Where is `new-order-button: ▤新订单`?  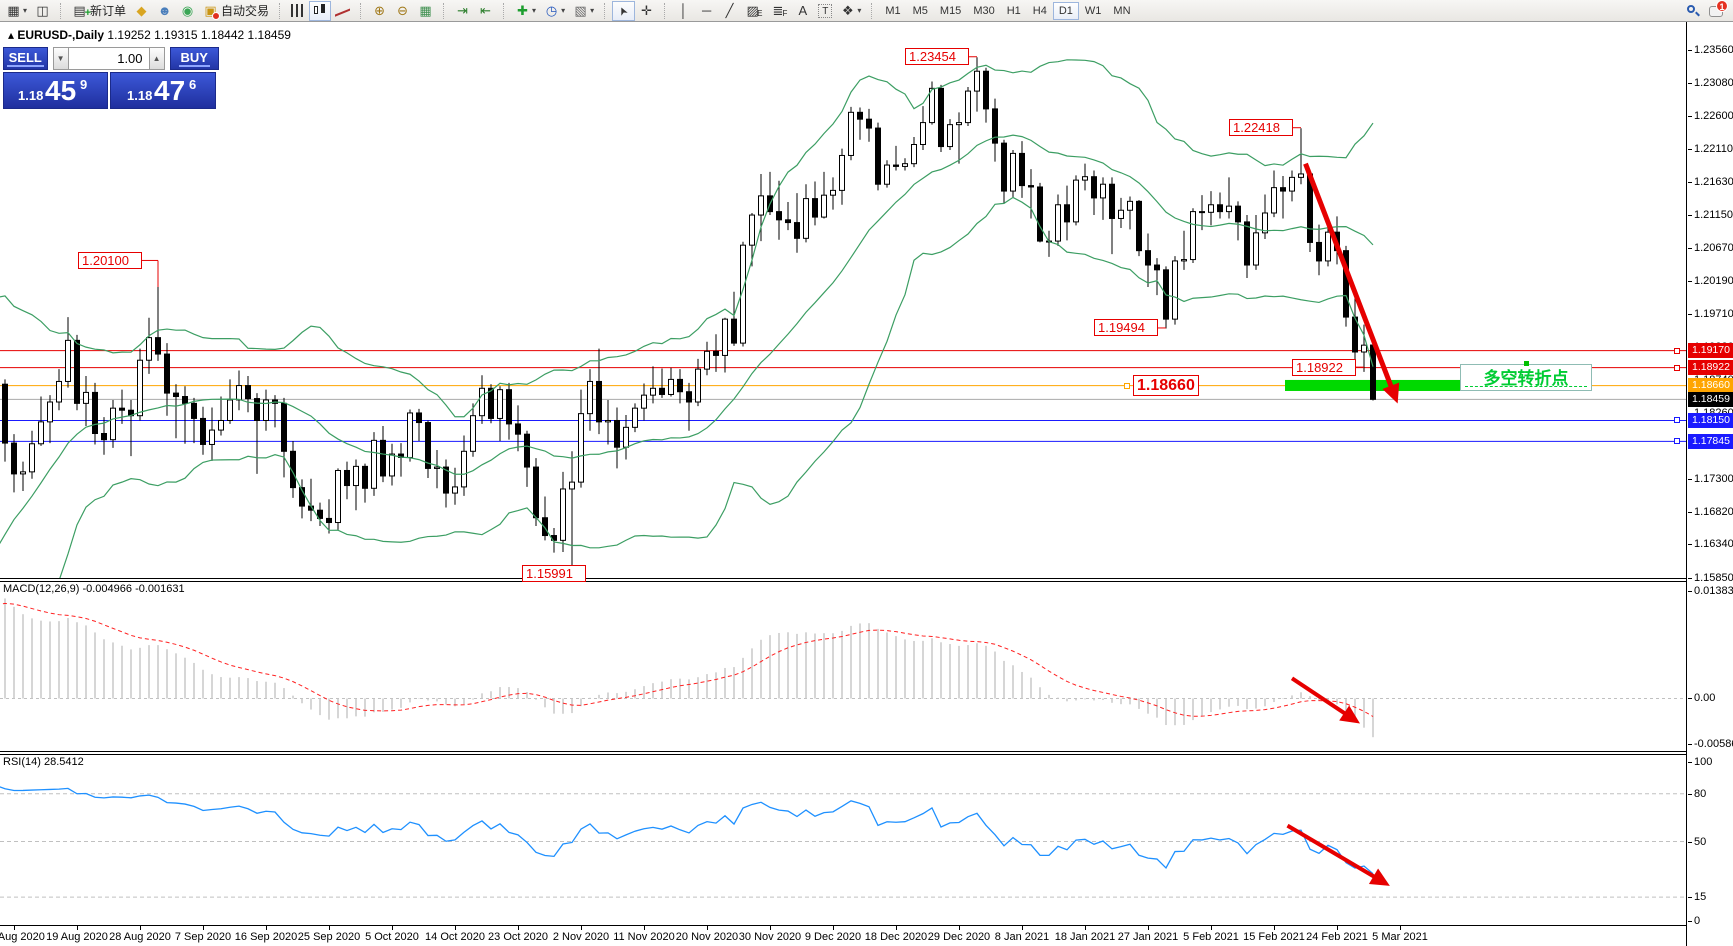 new-order-button: ▤新订单 is located at coordinates (99, 12).